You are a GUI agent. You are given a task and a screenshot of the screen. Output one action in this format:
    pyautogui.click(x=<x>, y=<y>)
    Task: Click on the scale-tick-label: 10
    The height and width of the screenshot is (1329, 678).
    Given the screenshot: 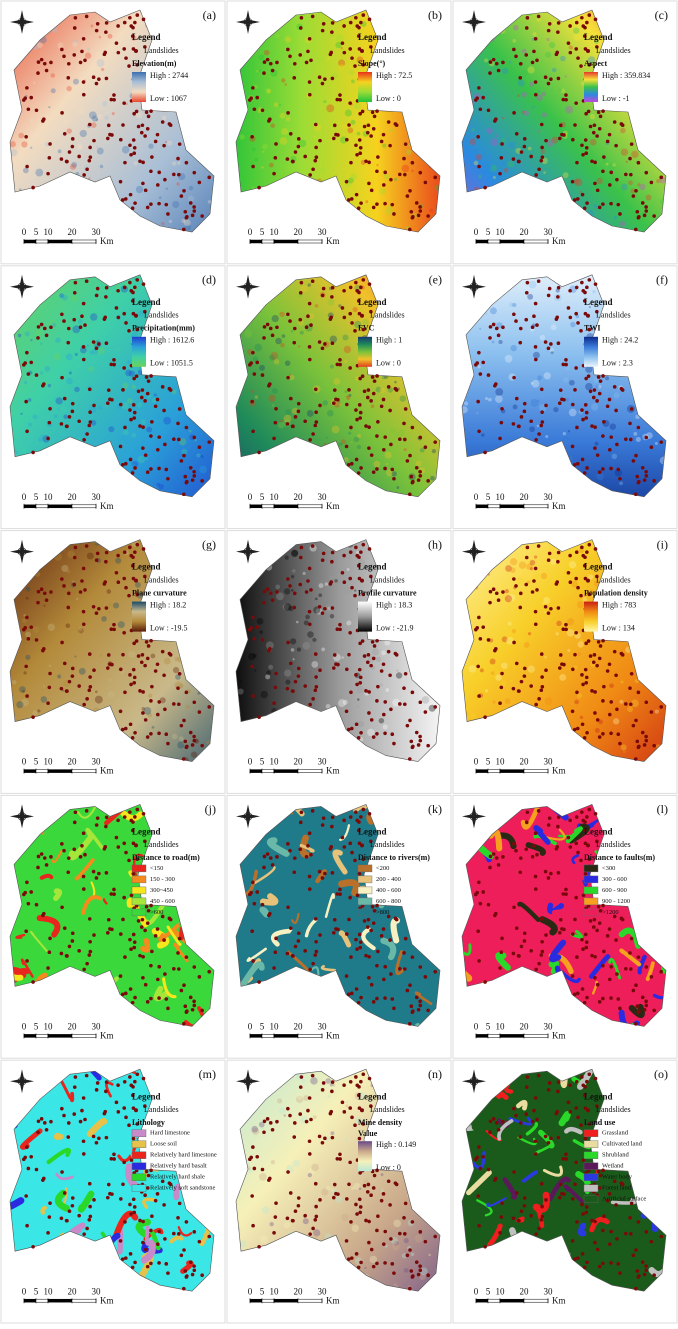 What is the action you would take?
    pyautogui.click(x=49, y=497)
    